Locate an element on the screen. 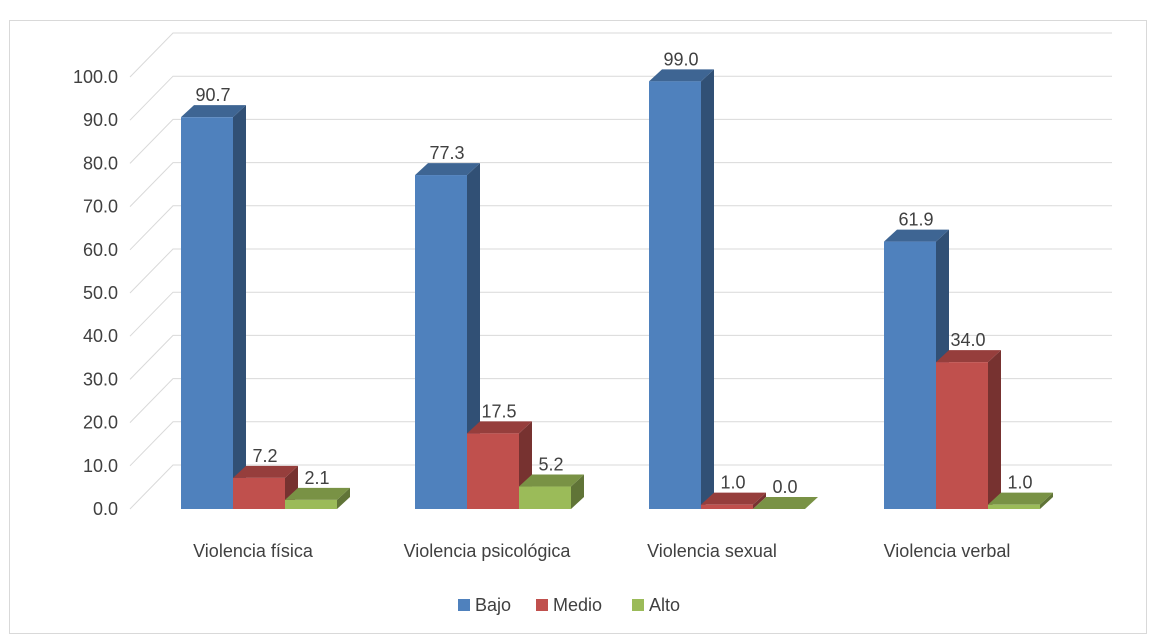 This screenshot has width=1156, height=640. y-tick-label: 100.0 is located at coordinates (95, 77).